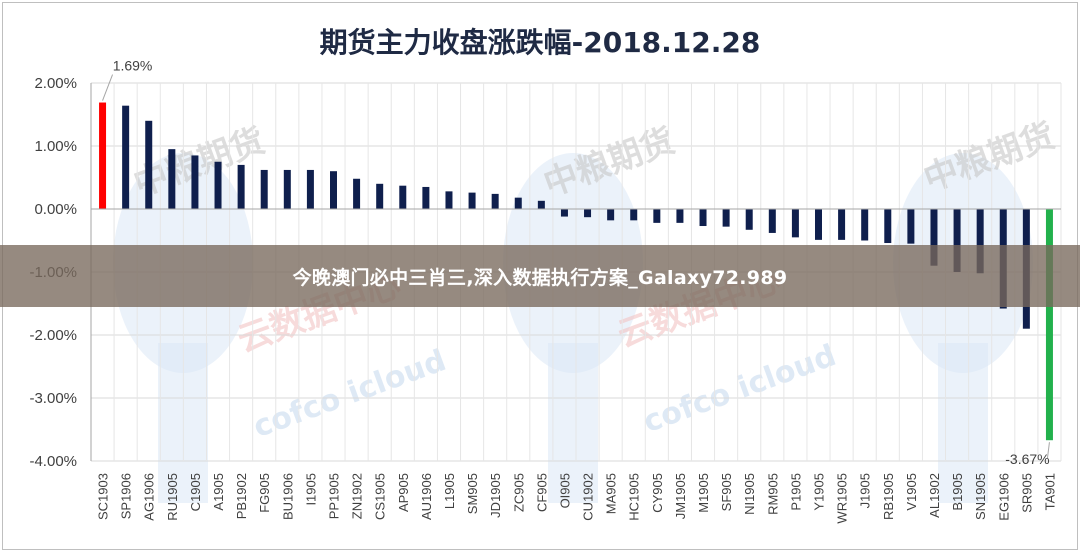 The height and width of the screenshot is (552, 1080). What do you see at coordinates (53, 398) in the screenshot?
I see `y-tick-label: -3.00%` at bounding box center [53, 398].